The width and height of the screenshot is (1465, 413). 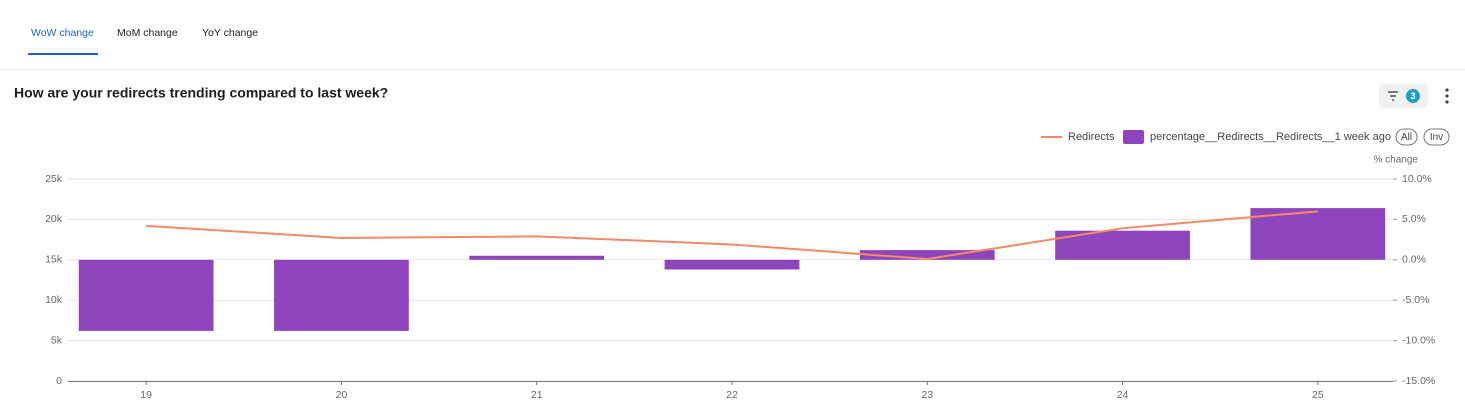 I want to click on filter-count: 3, so click(x=1412, y=96).